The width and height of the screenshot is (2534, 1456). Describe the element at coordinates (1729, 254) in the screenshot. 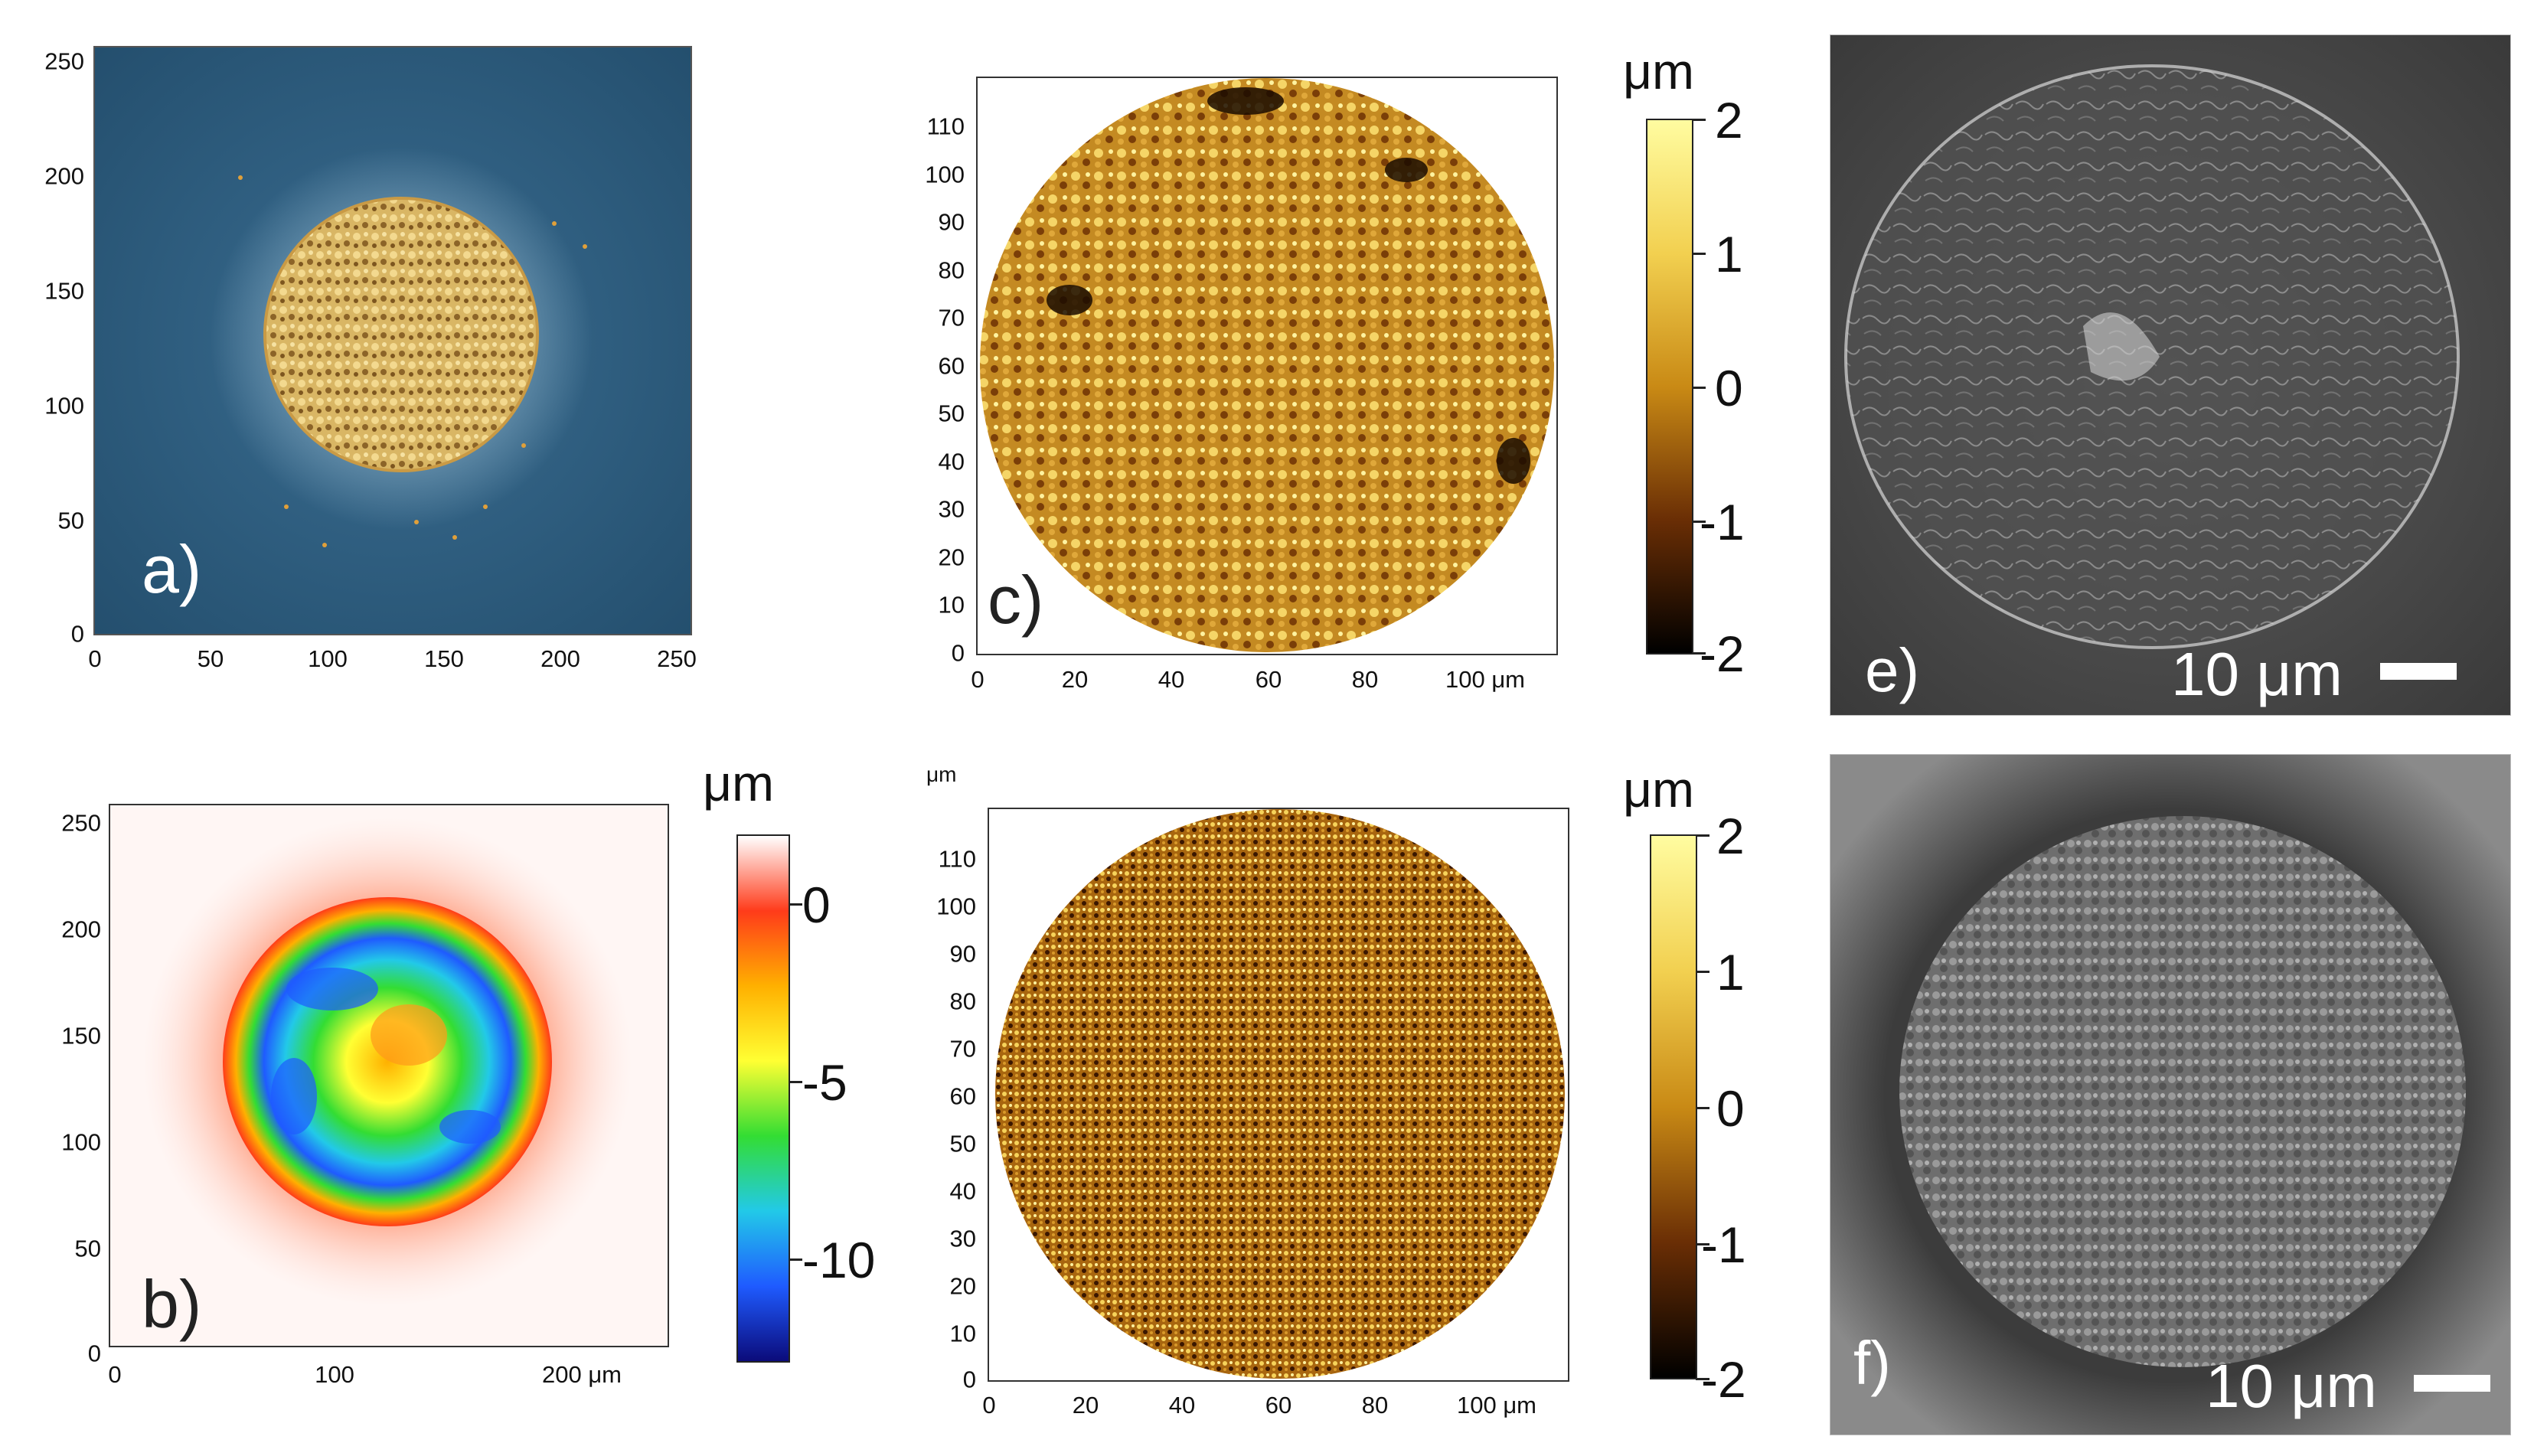

I see `colorbar-tick: 1` at that location.